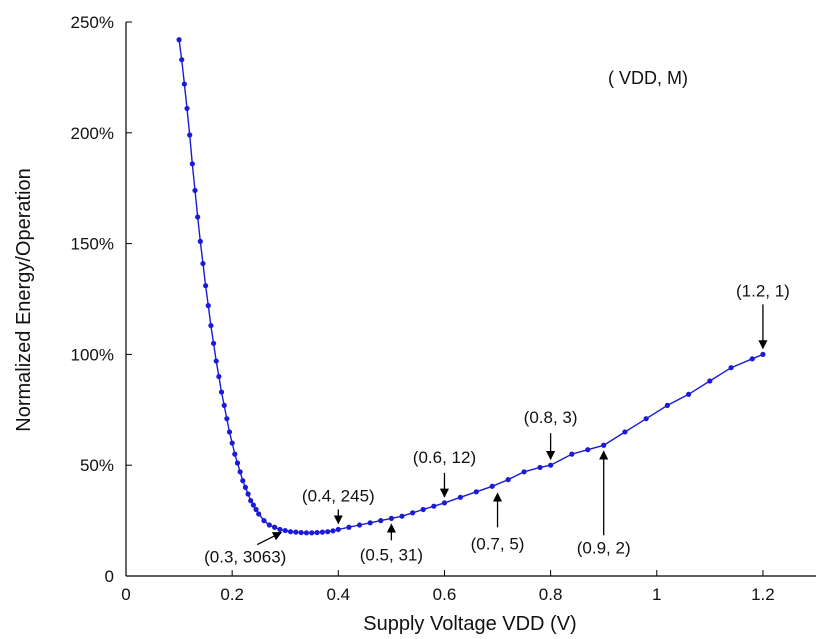  Describe the element at coordinates (763, 594) in the screenshot. I see `x-tick-label: 1.2` at that location.